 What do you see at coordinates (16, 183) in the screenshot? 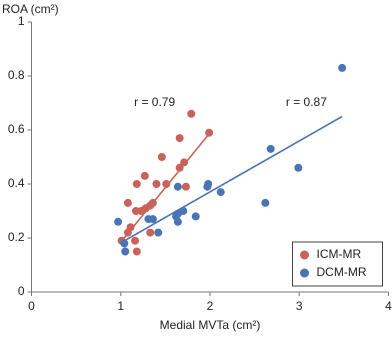
I see `y-tick-label: 0.4` at bounding box center [16, 183].